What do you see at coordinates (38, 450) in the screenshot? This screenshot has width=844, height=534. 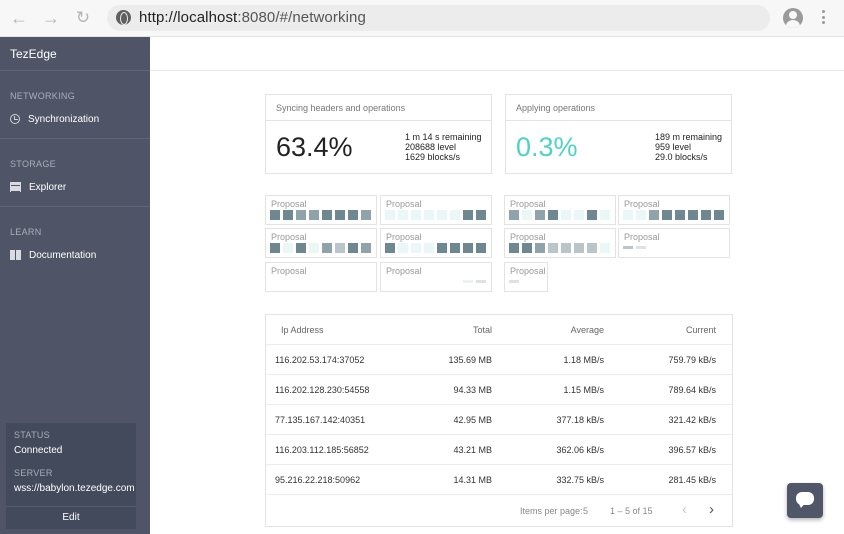 I see `status-value: Connected` at bounding box center [38, 450].